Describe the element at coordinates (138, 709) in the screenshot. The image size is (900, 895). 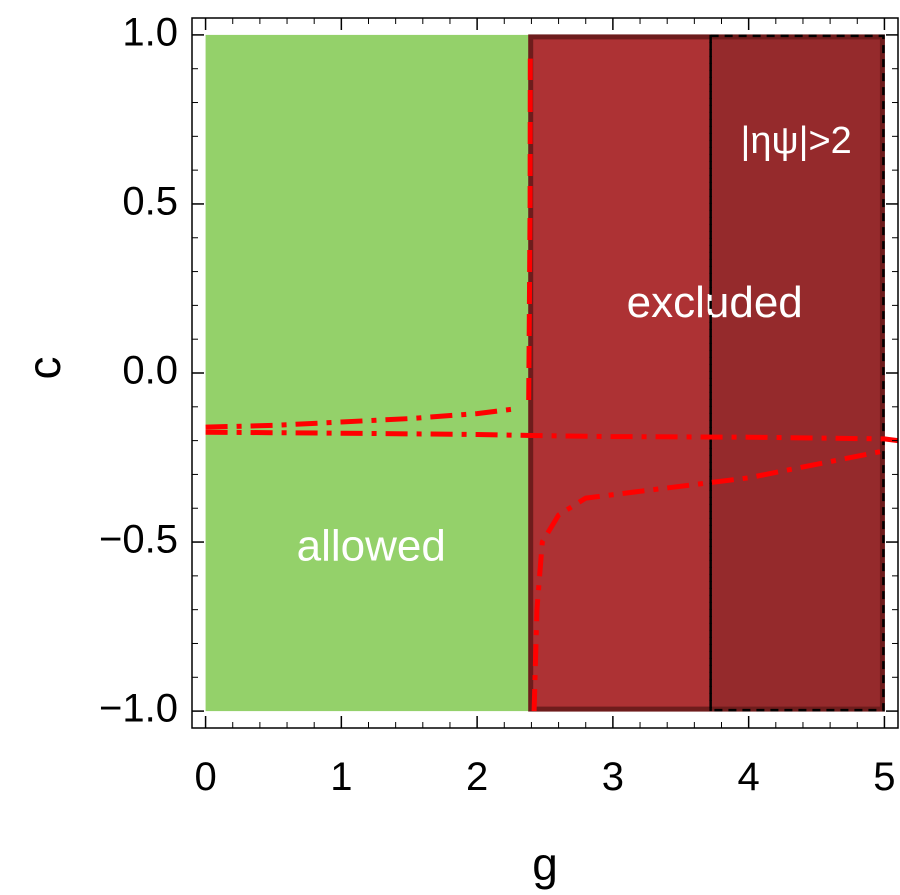
I see `y-tick-label: −1.0` at that location.